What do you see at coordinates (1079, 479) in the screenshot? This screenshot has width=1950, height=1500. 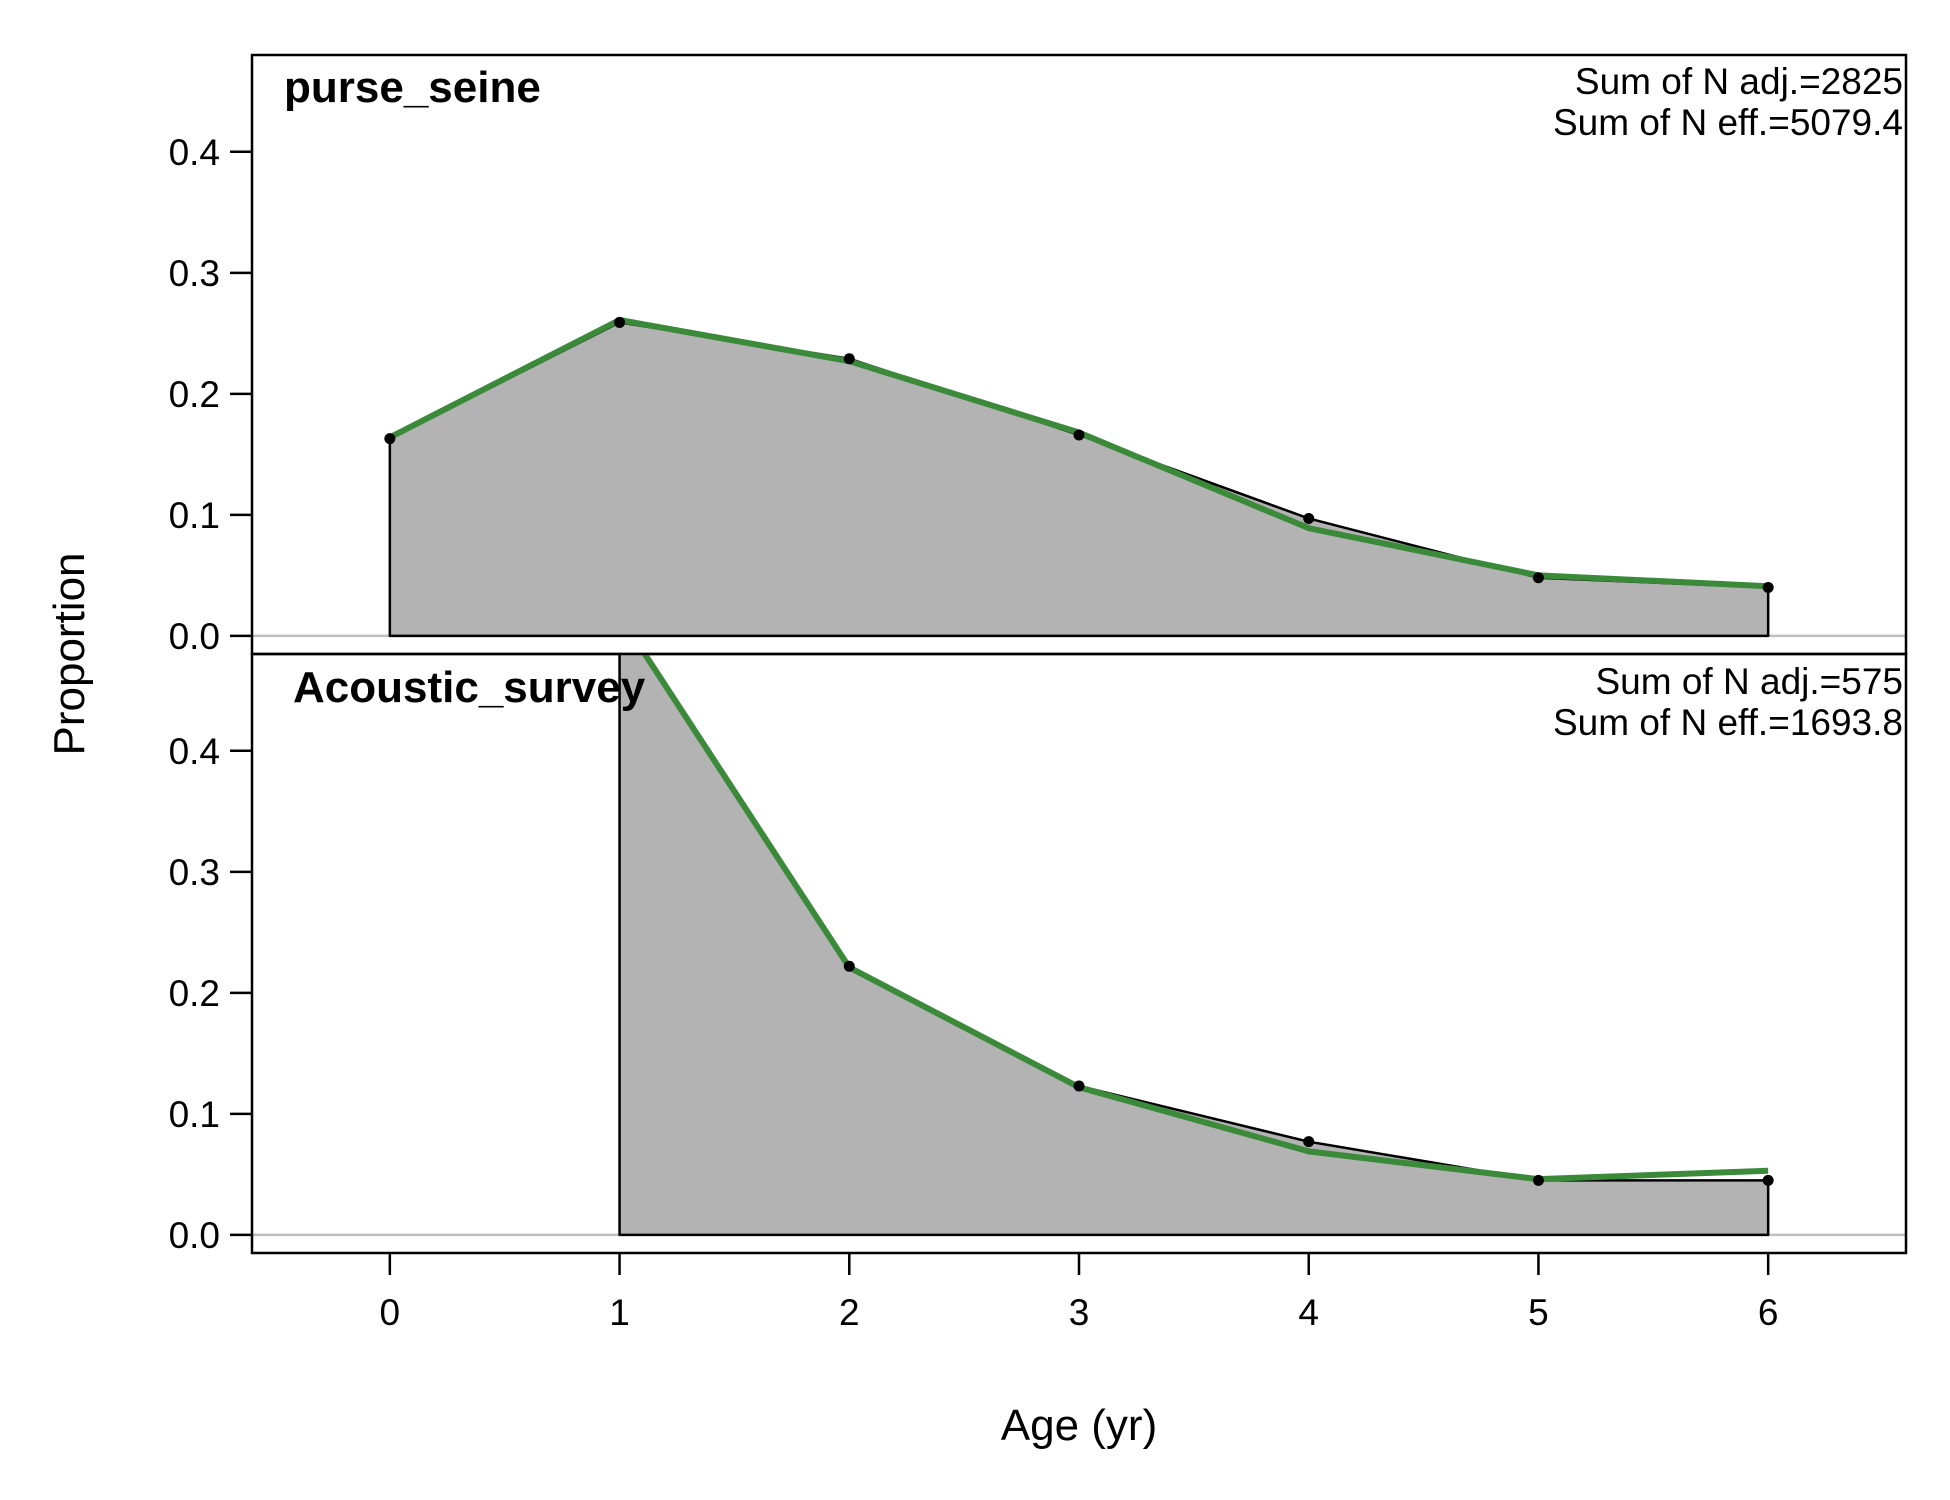 I see `purse-seine-observed-area` at bounding box center [1079, 479].